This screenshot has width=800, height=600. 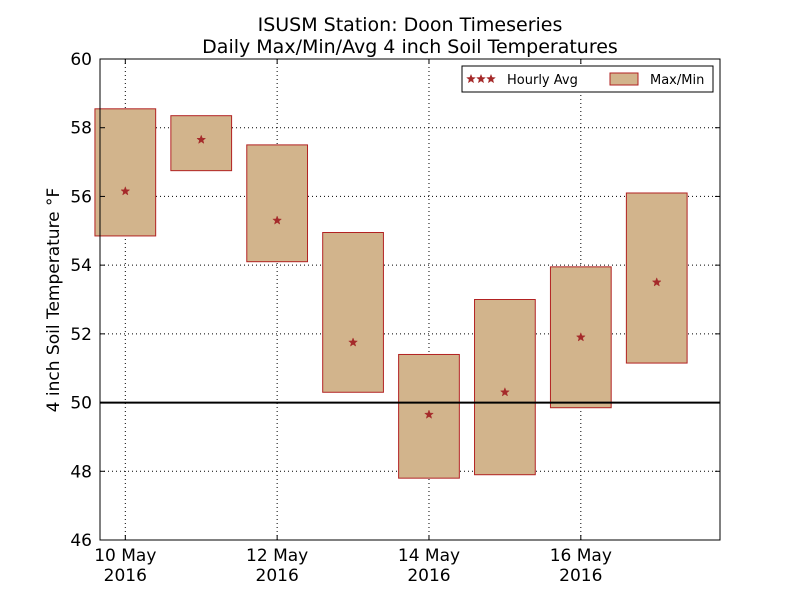 What do you see at coordinates (429, 556) in the screenshot?
I see `x-tick-label-day: 14 May` at bounding box center [429, 556].